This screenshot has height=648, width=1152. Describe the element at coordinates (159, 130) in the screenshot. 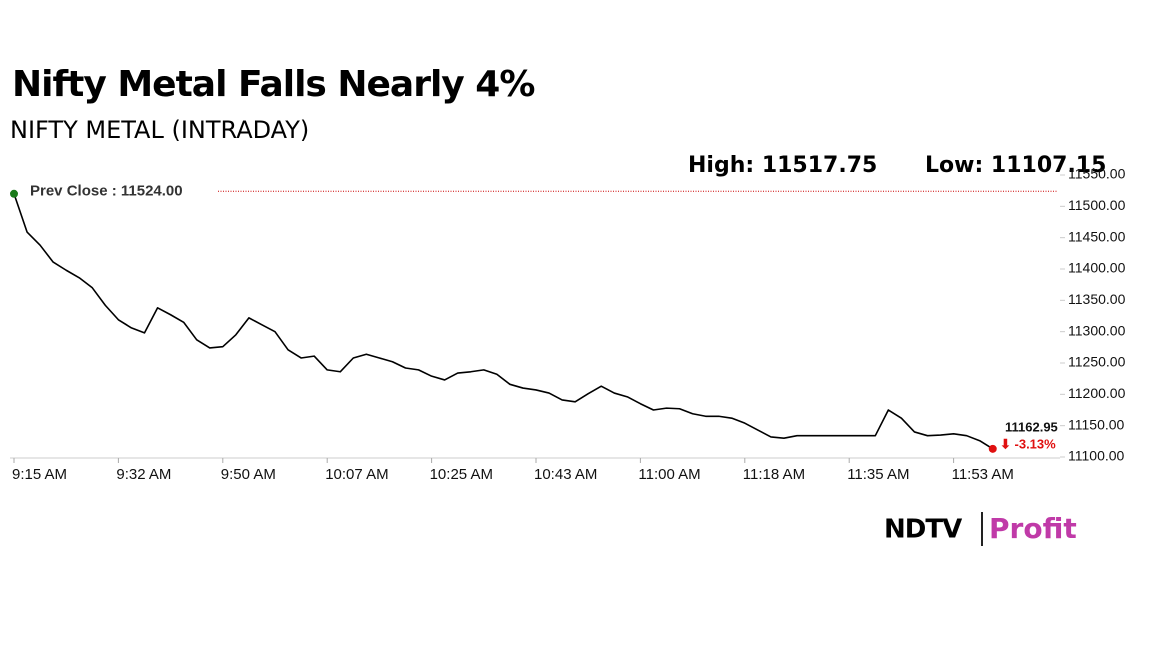

I see `chart-subtitle: NIFTY METAL (INTRADAY)` at that location.